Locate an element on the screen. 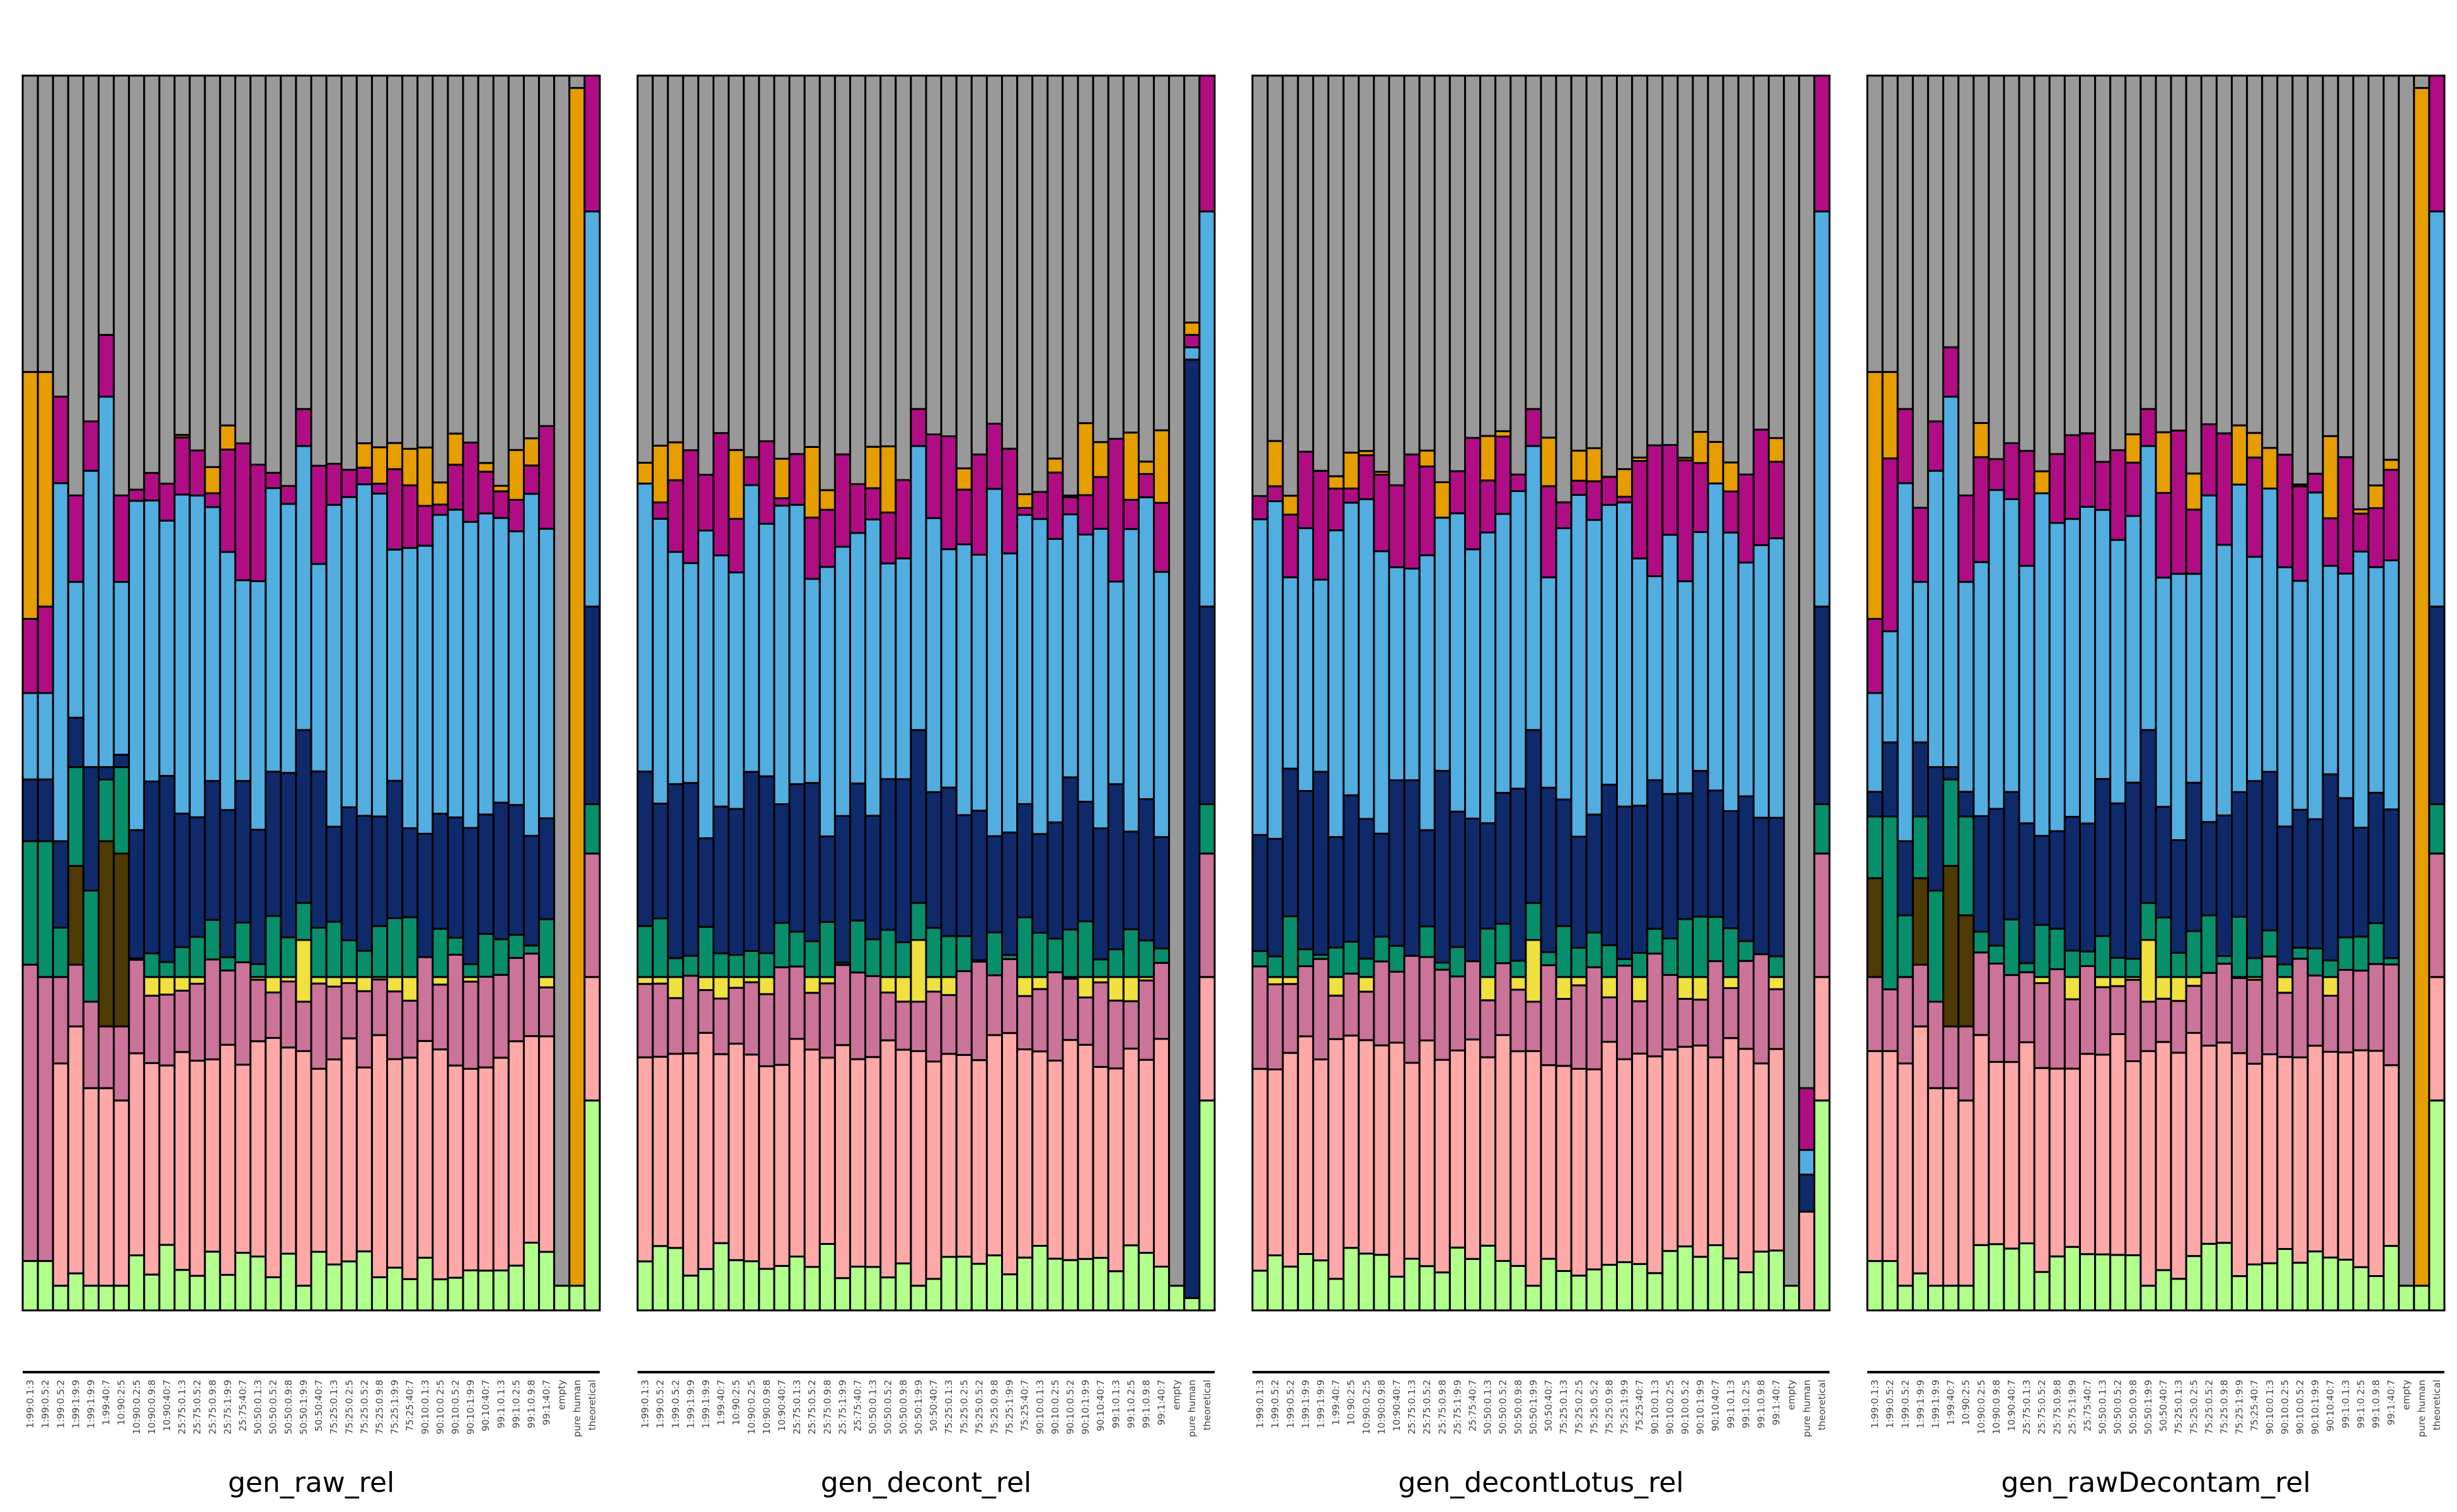  x-tick-label: 50:50:1:9:9 is located at coordinates (1533, 1407).